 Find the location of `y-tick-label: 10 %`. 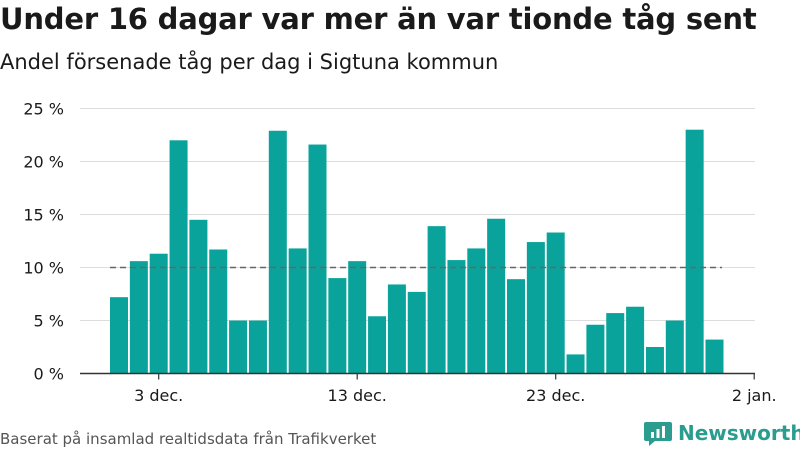

y-tick-label: 10 % is located at coordinates (43, 268).